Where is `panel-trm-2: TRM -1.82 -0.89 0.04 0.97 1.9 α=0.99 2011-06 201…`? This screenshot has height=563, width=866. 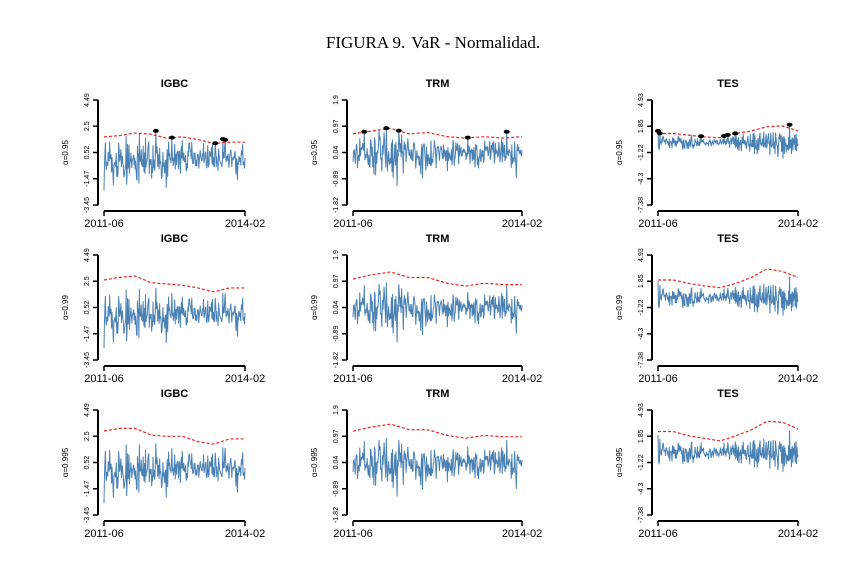 panel-trm-2: TRM -1.82 -0.89 0.04 0.97 1.9 α=0.99 2011-06 201… is located at coordinates (426, 309).